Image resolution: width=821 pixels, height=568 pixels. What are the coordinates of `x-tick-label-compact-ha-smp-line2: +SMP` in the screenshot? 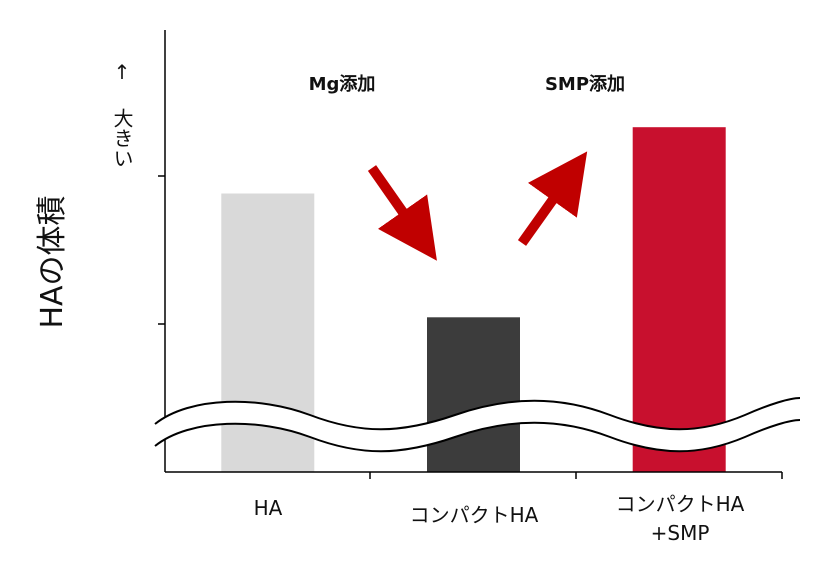 It's located at (680, 533).